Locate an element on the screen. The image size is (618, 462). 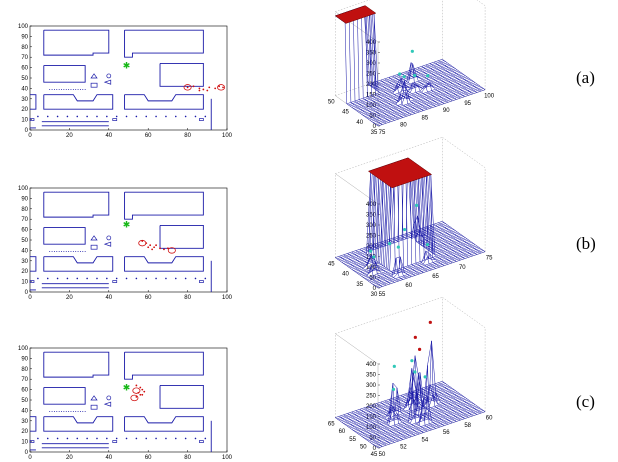
z-tick-label: 0 is located at coordinates (375, 289).